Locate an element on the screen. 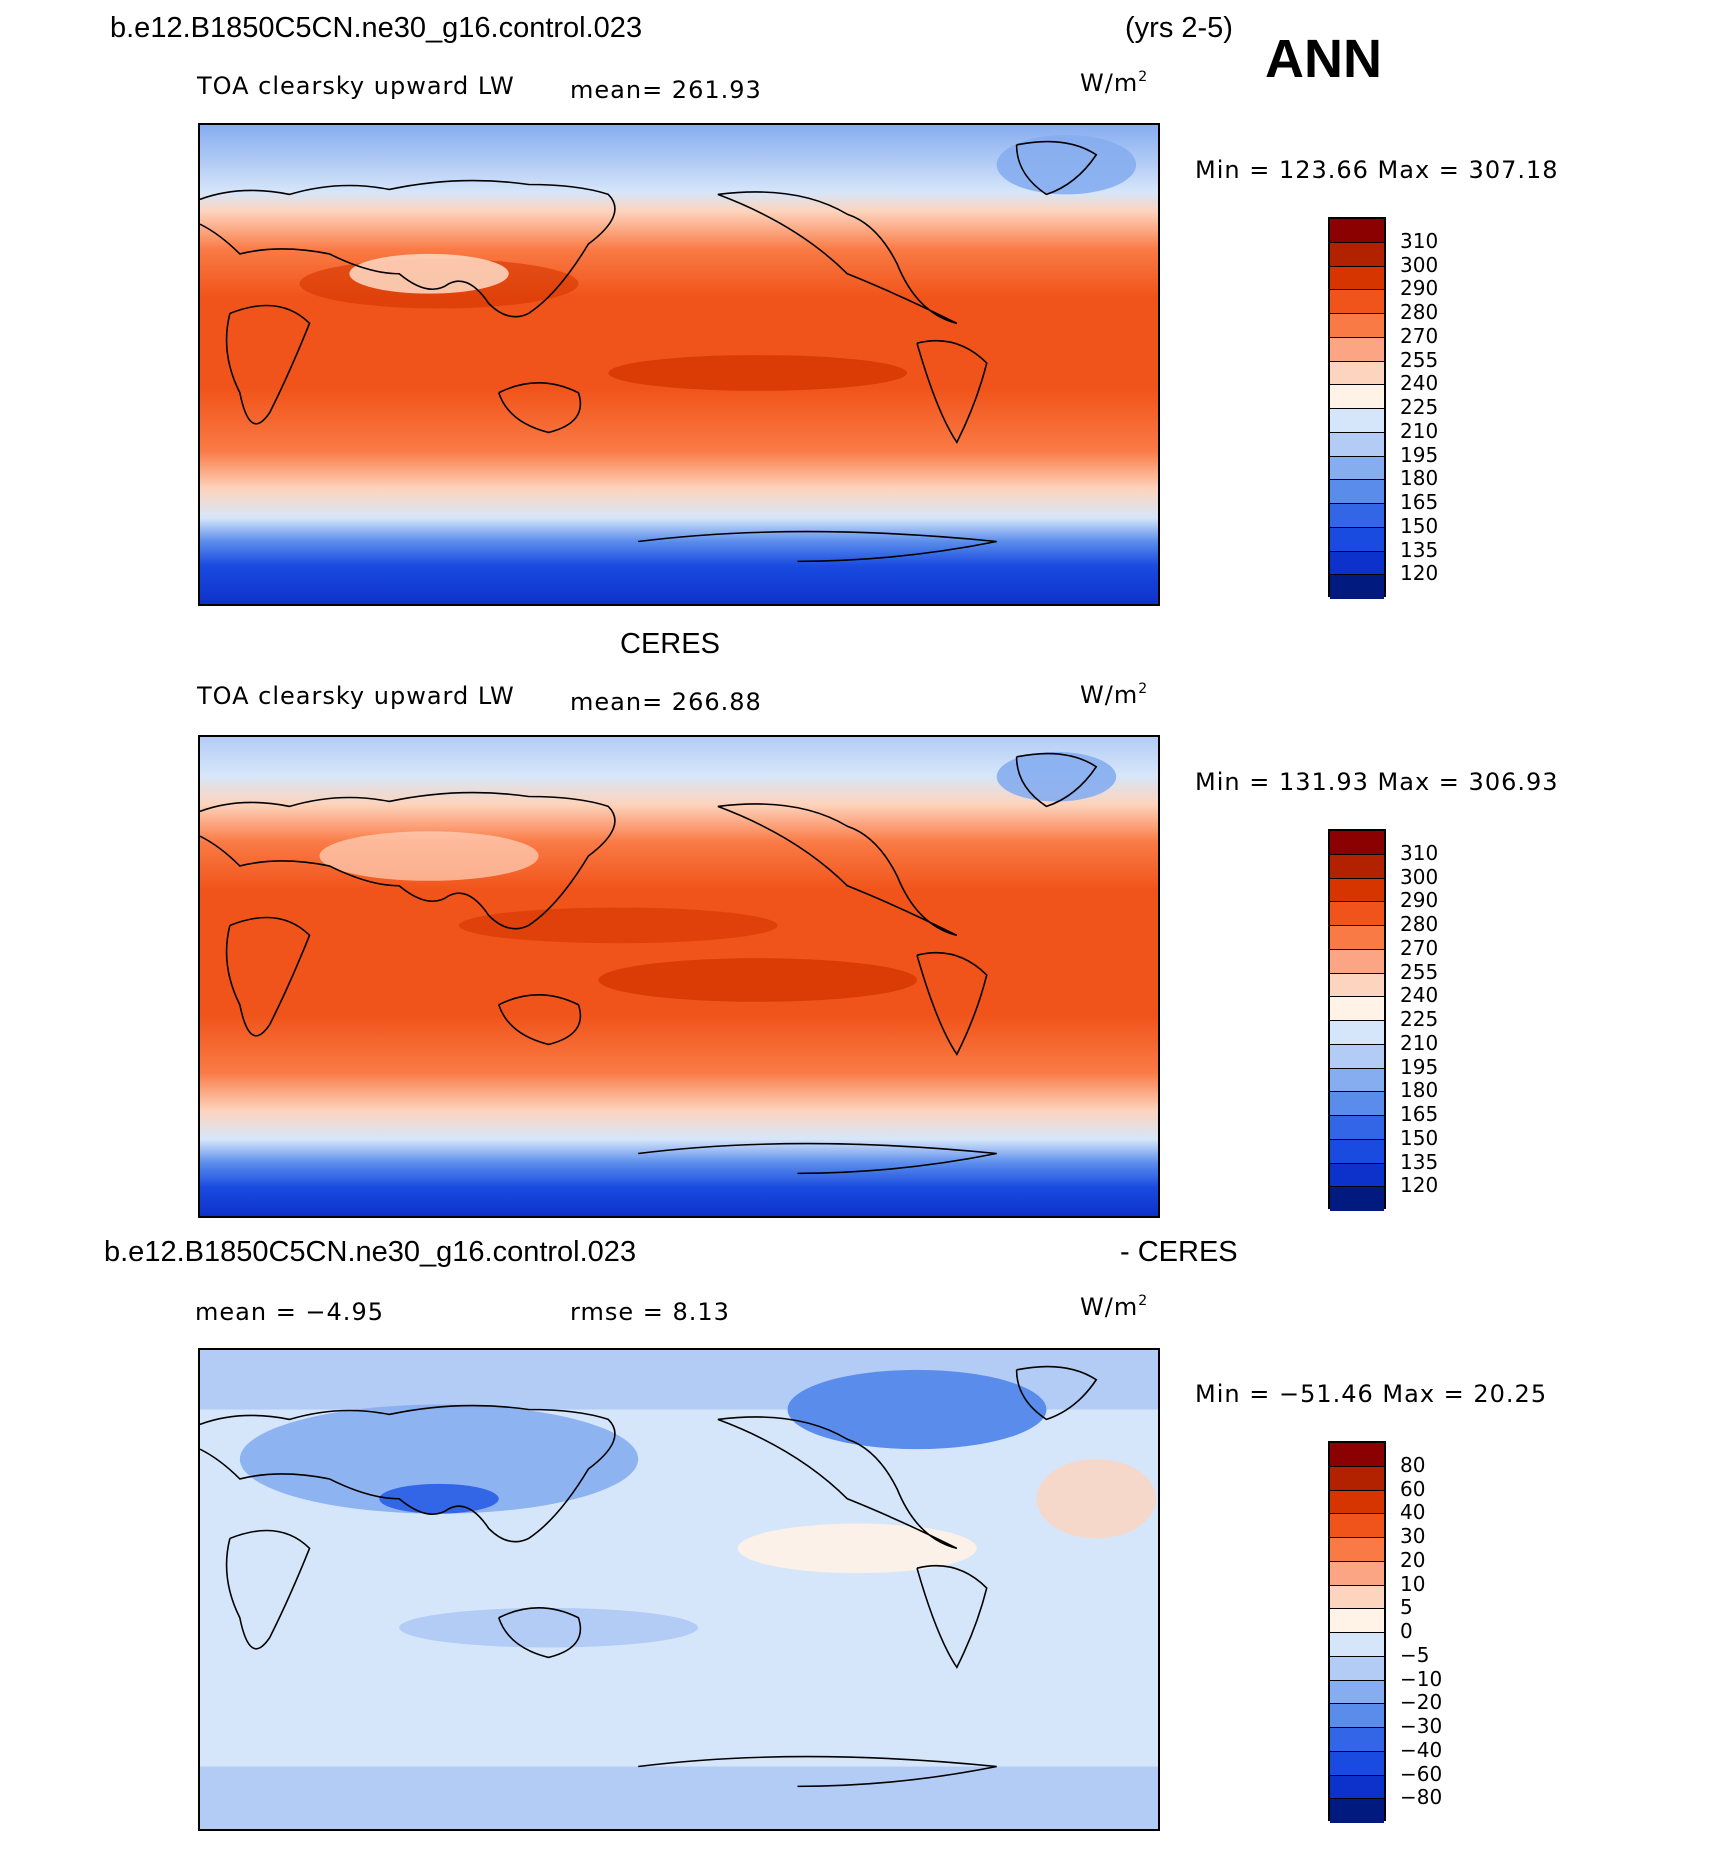  panel2-units: W/m2 is located at coordinates (1114, 695).